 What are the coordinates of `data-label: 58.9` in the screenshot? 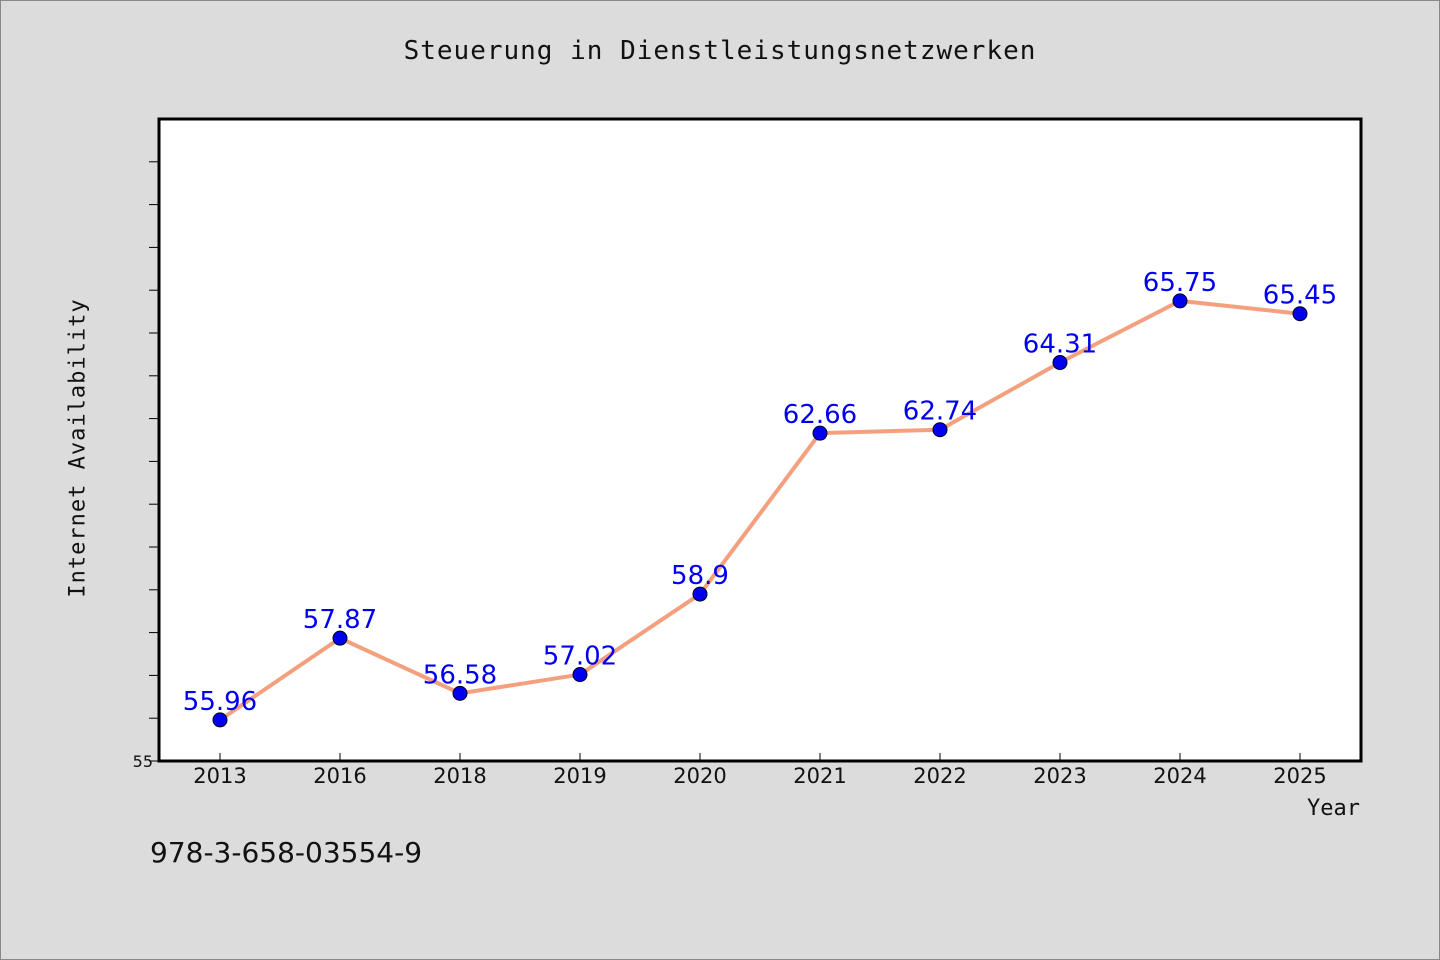 It's located at (700, 576).